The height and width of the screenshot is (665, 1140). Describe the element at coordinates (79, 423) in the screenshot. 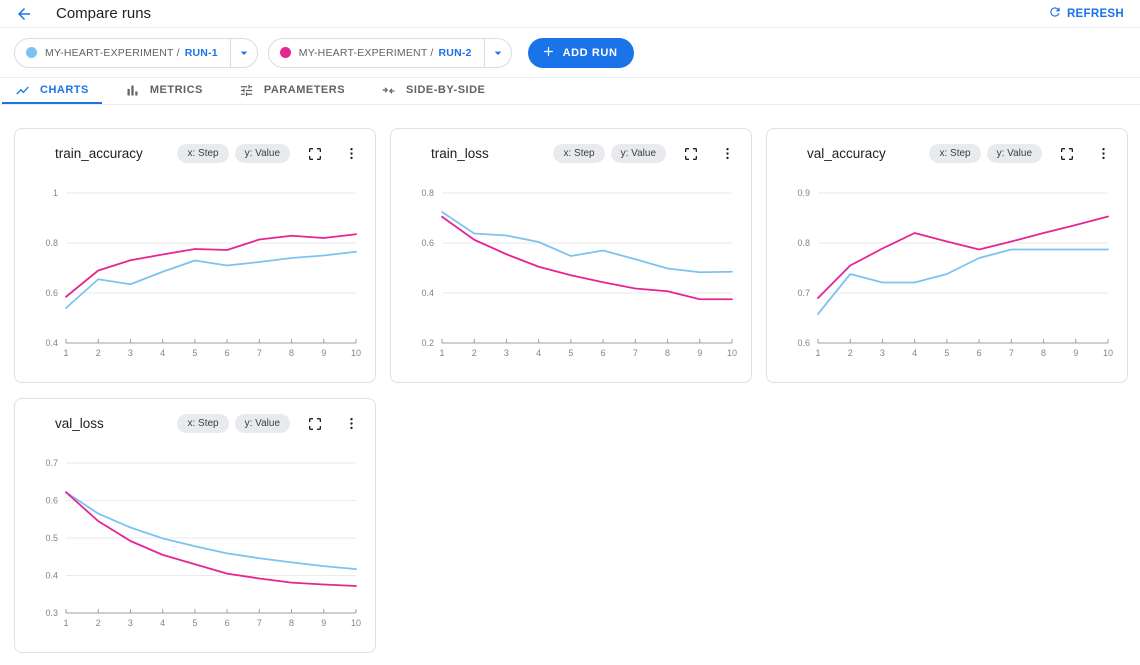

I see `chart-title: val_loss` at that location.